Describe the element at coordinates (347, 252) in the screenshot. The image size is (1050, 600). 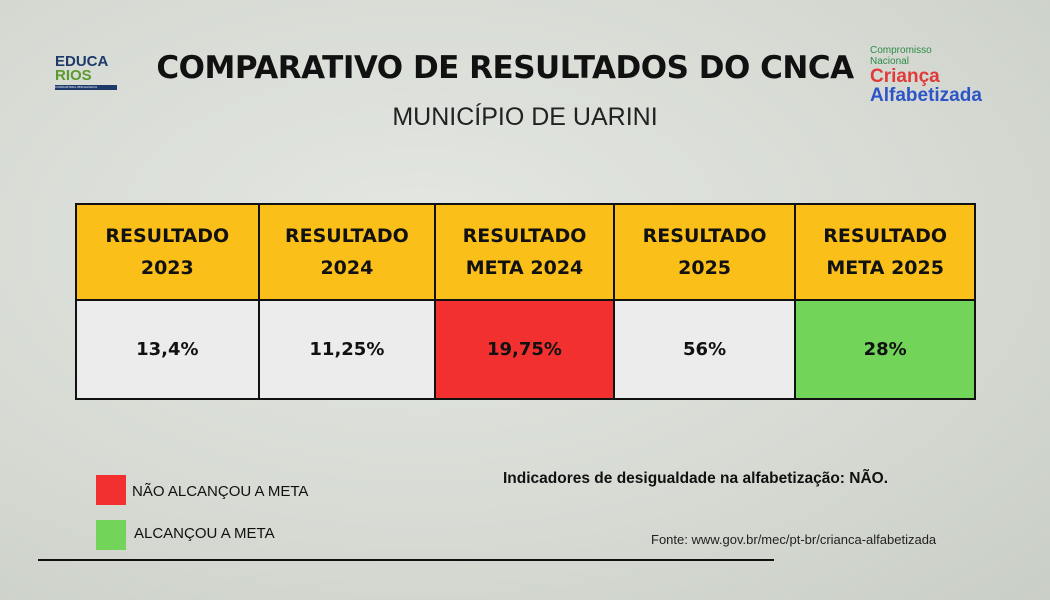
I see `header-cell: RESULTADO 2024` at that location.